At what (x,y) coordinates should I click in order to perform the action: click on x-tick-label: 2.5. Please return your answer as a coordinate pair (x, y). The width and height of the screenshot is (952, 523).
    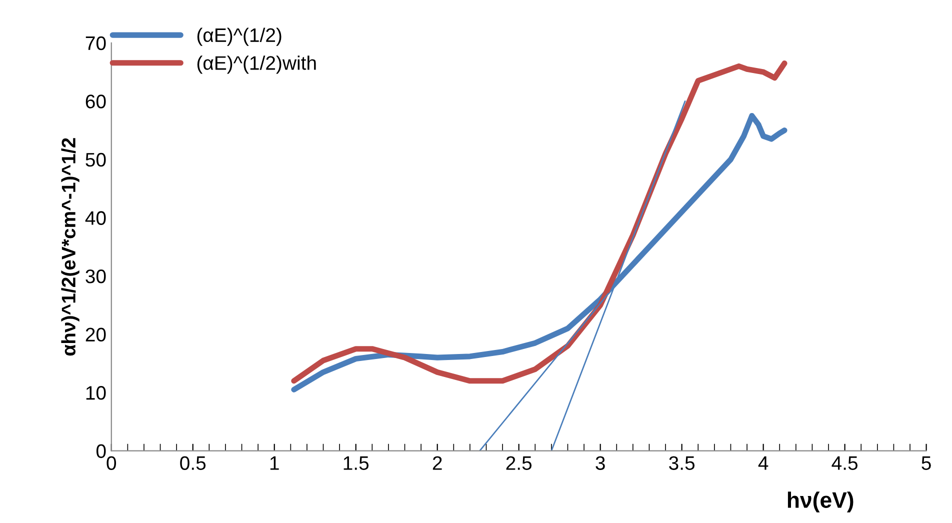
    Looking at the image, I should click on (519, 463).